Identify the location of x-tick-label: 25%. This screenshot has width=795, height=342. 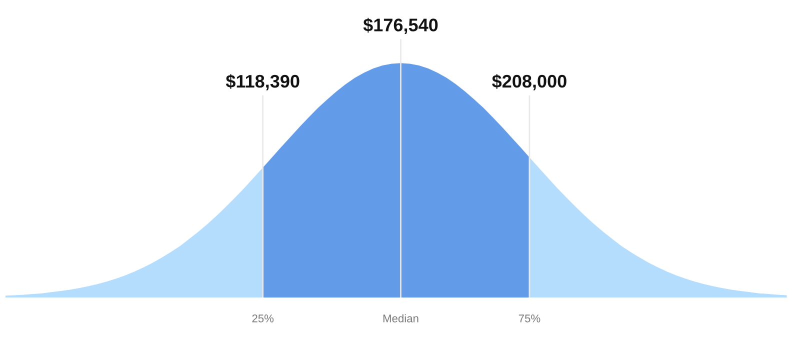
(263, 318).